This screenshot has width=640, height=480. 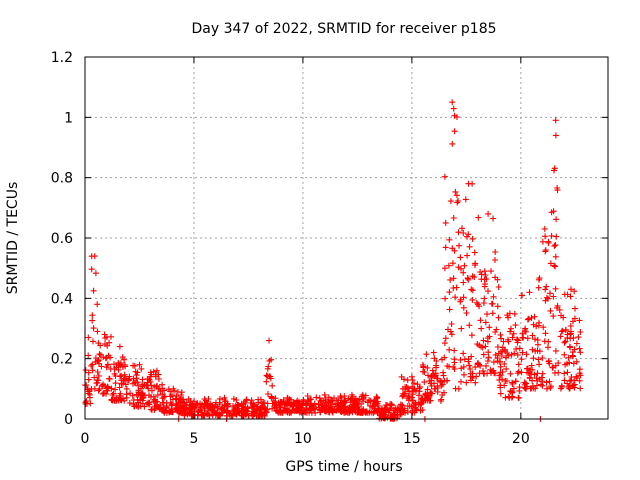 I want to click on x-tick-label: 0, so click(x=85, y=439).